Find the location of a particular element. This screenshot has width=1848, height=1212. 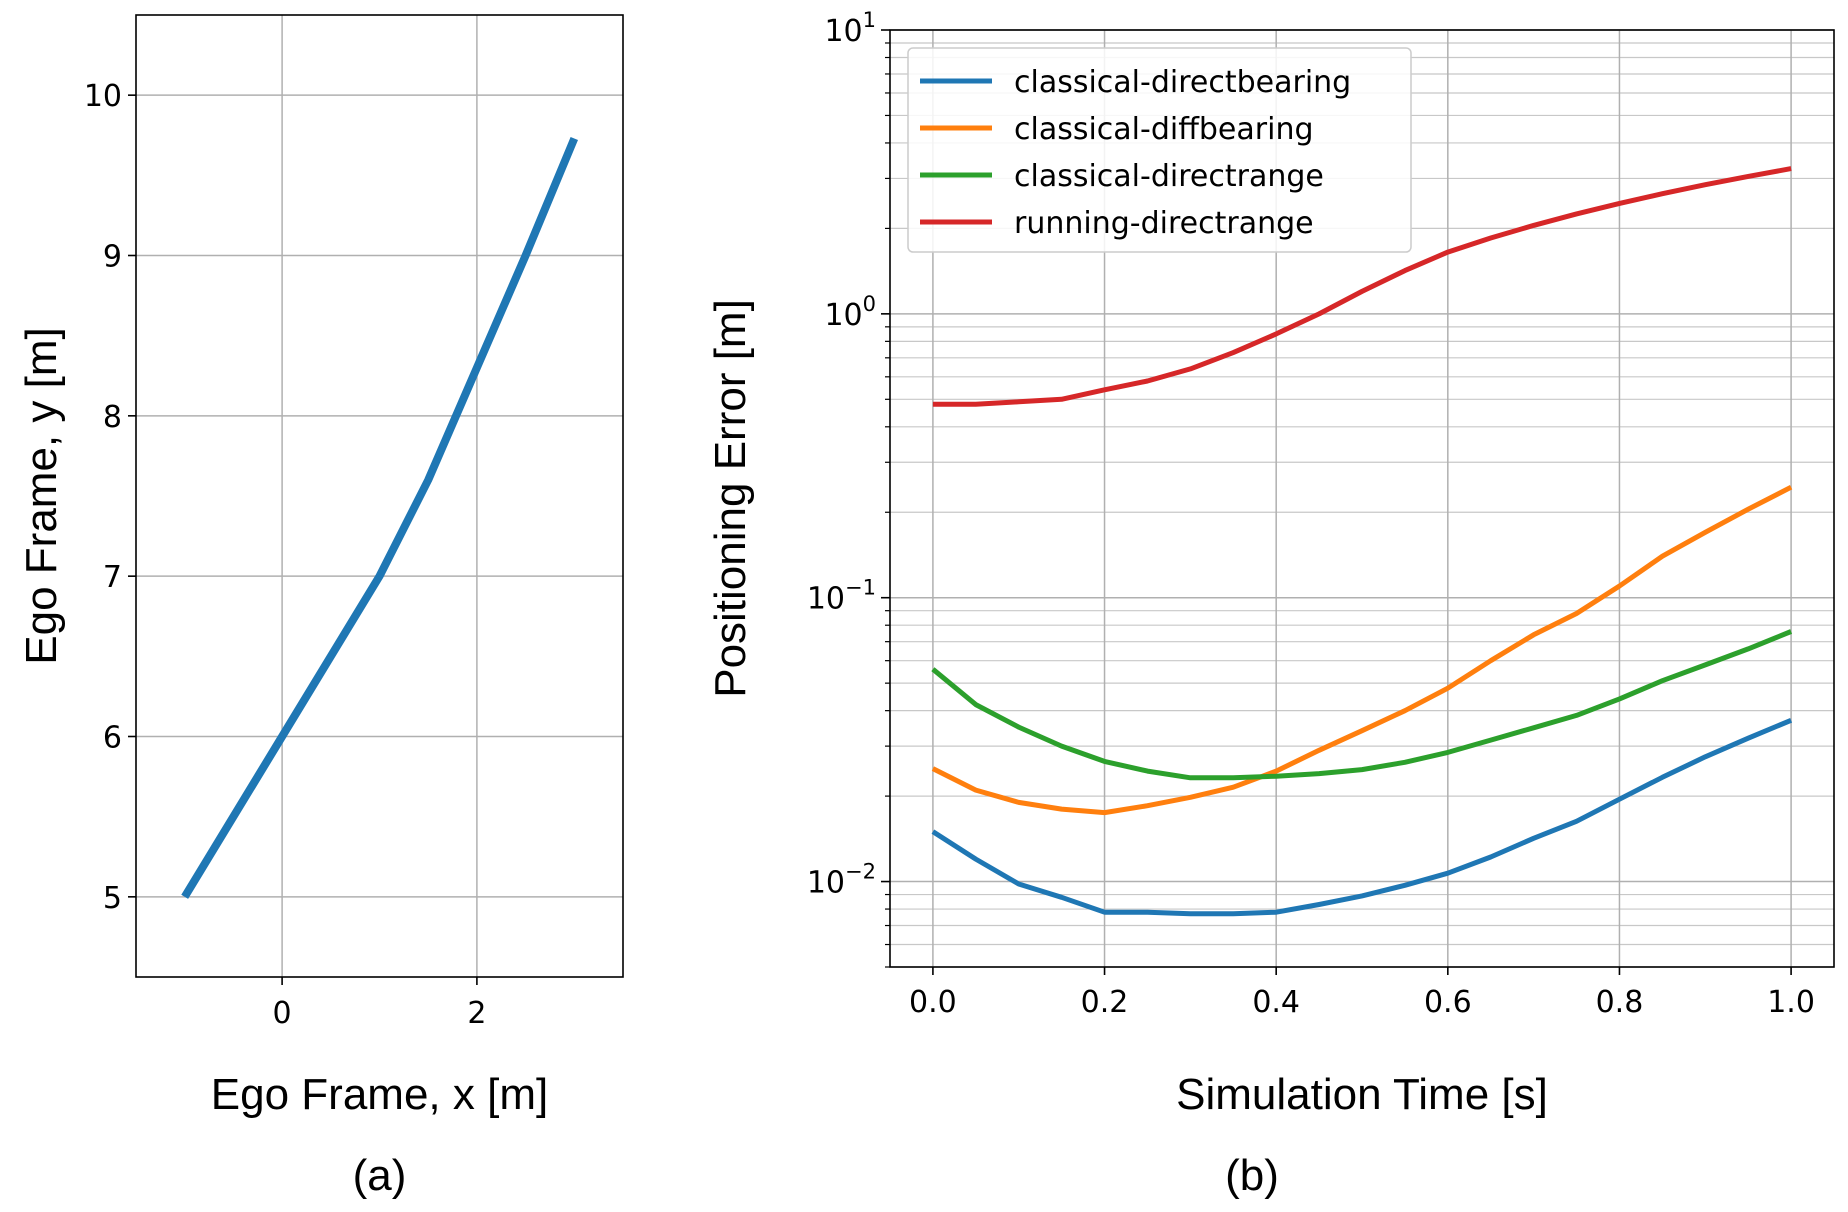

panel-b-y-tick-label: 10⁻¹ is located at coordinates (841, 596).